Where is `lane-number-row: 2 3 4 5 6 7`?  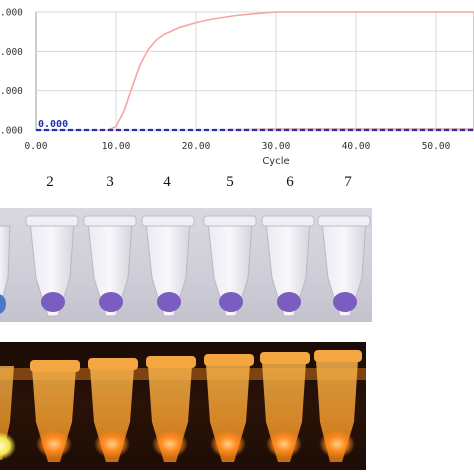 lane-number-row: 2 3 4 5 6 7 is located at coordinates (237, 188).